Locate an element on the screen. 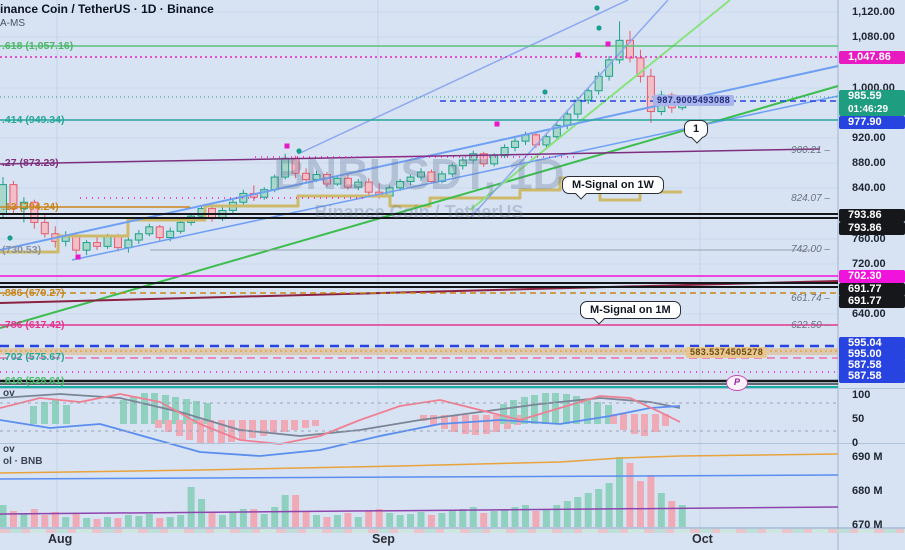 The width and height of the screenshot is (905, 550). time-axis is located at coordinates (452, 539).